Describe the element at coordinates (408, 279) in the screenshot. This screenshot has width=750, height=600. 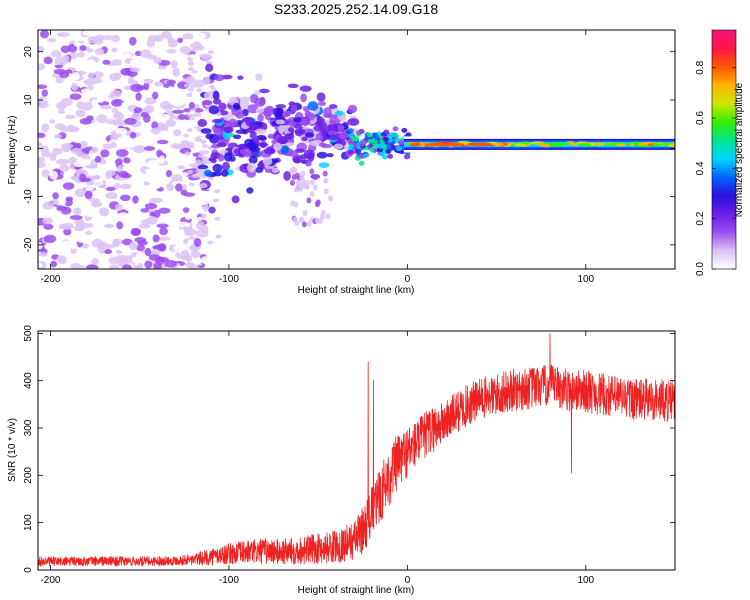
I see `x-tick-label: 0` at that location.